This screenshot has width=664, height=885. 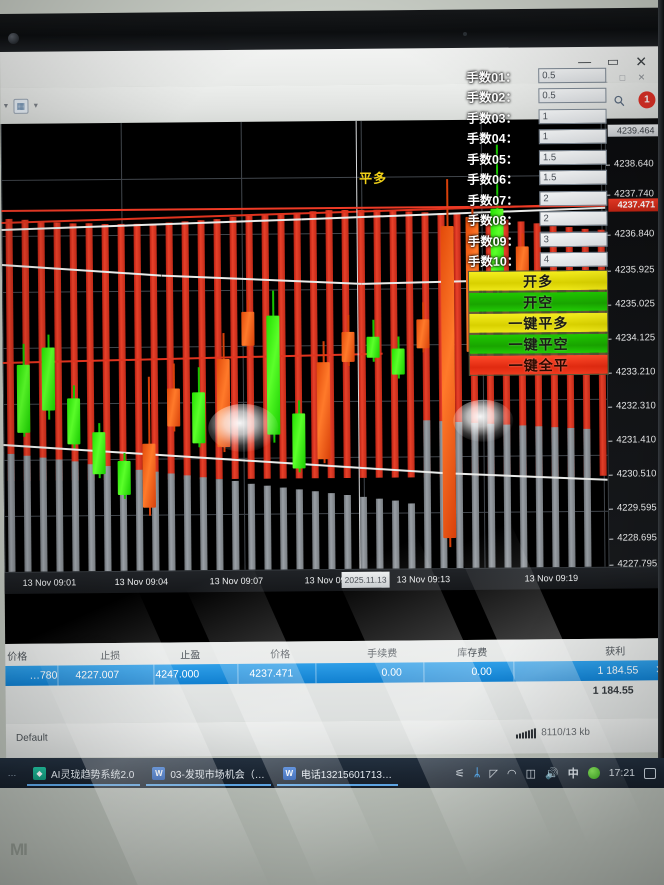 What do you see at coordinates (36, 106) in the screenshot?
I see `chevron-down-icon-2: ▼` at bounding box center [36, 106].